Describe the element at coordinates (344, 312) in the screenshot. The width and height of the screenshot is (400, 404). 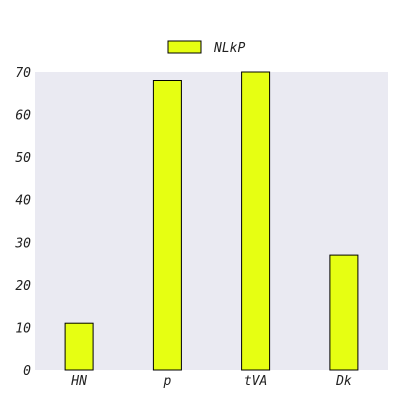
I see `bar-Dk` at that location.